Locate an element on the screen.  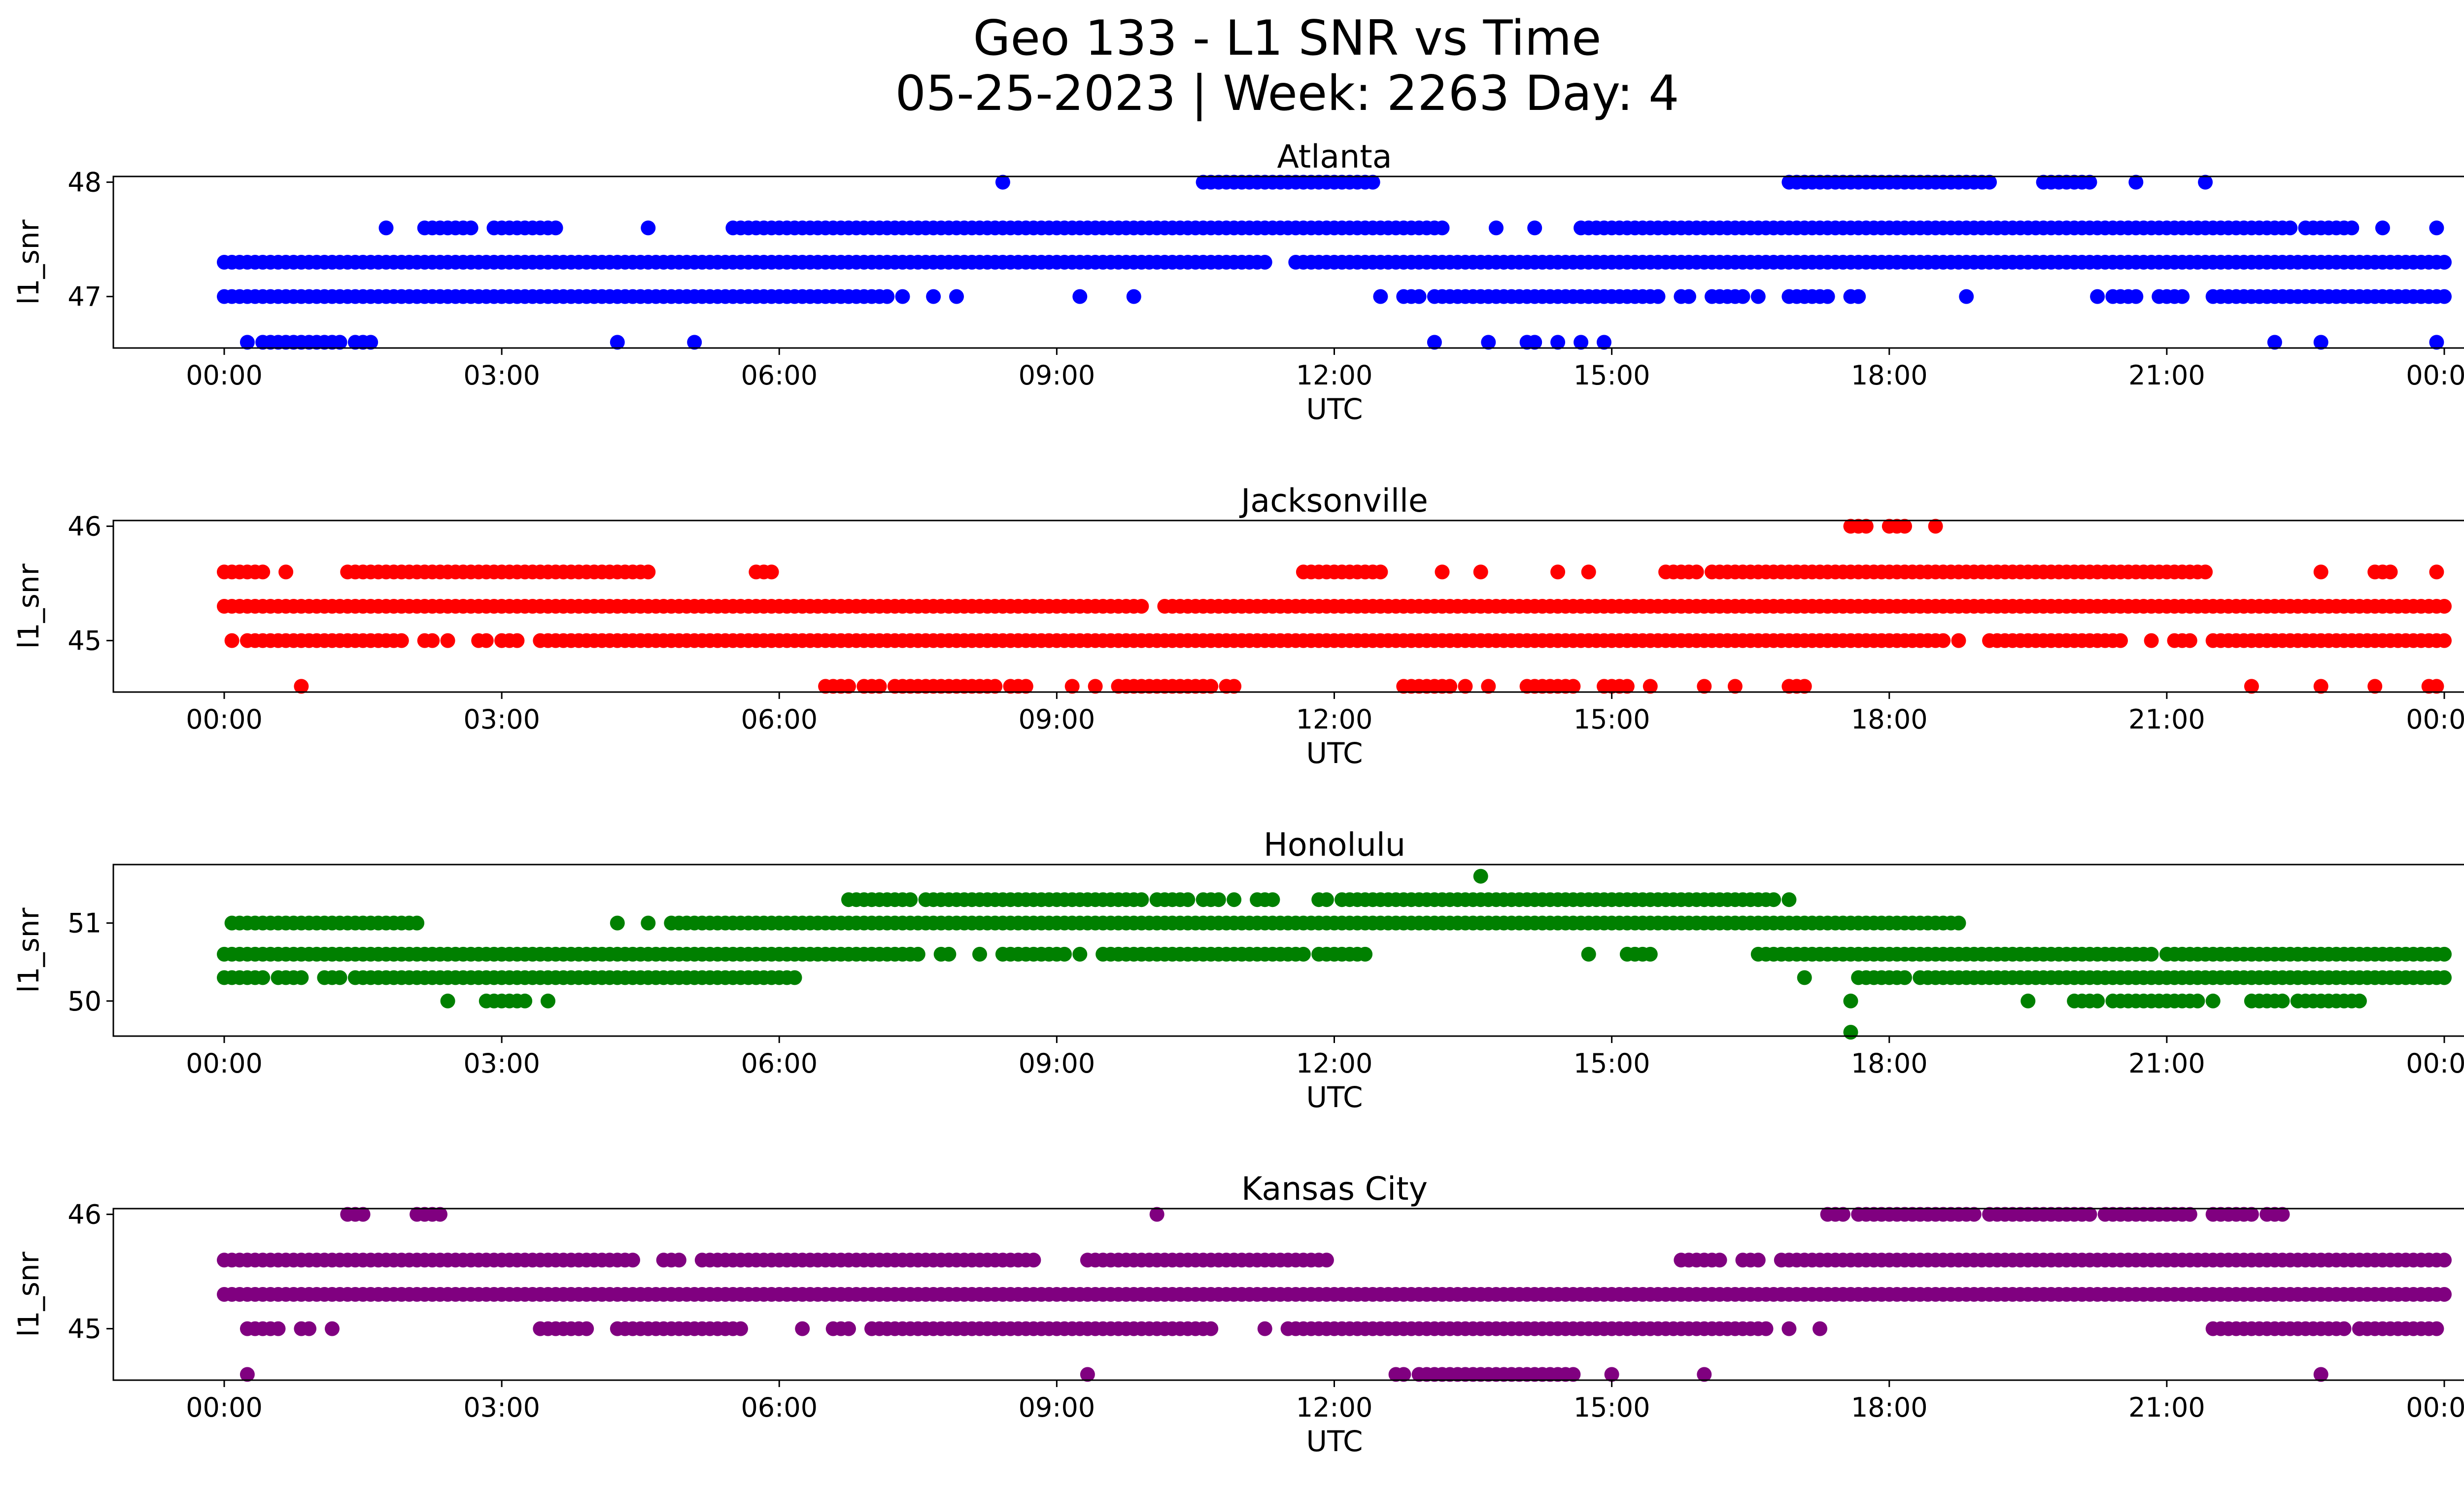
y-axis-label: l1_snr is located at coordinates (28, 1294).